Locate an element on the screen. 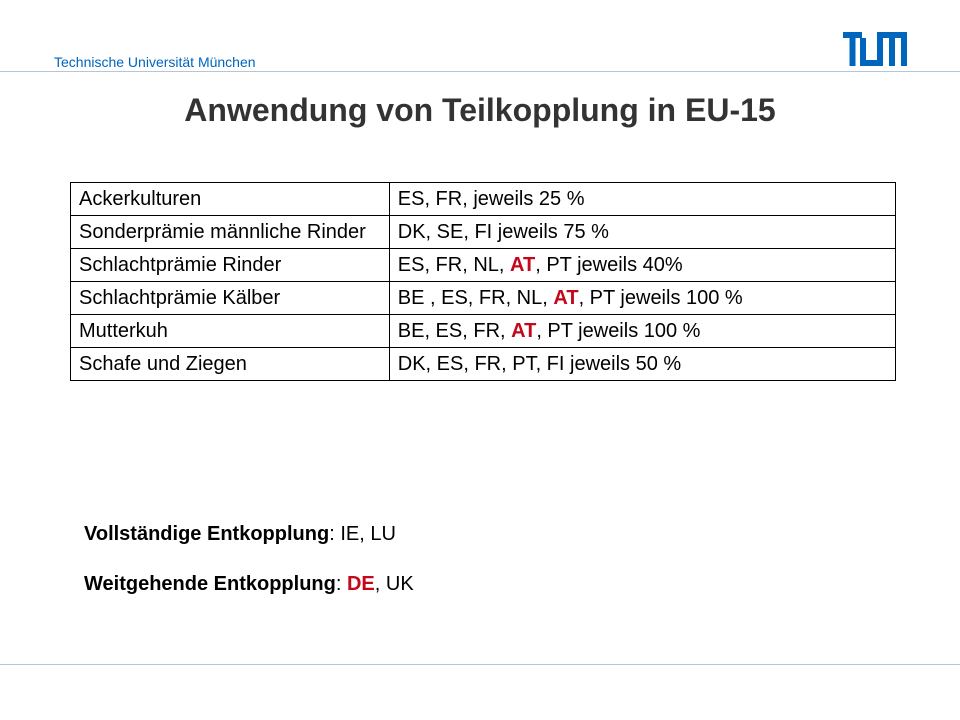 The height and width of the screenshot is (720, 960). organization-name: Technische Universität München is located at coordinates (155, 62).